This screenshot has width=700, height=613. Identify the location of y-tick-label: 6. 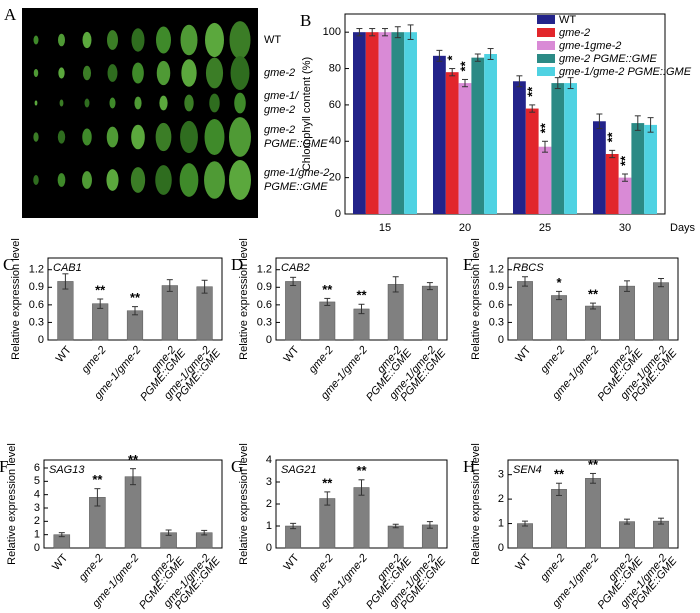
(37, 468).